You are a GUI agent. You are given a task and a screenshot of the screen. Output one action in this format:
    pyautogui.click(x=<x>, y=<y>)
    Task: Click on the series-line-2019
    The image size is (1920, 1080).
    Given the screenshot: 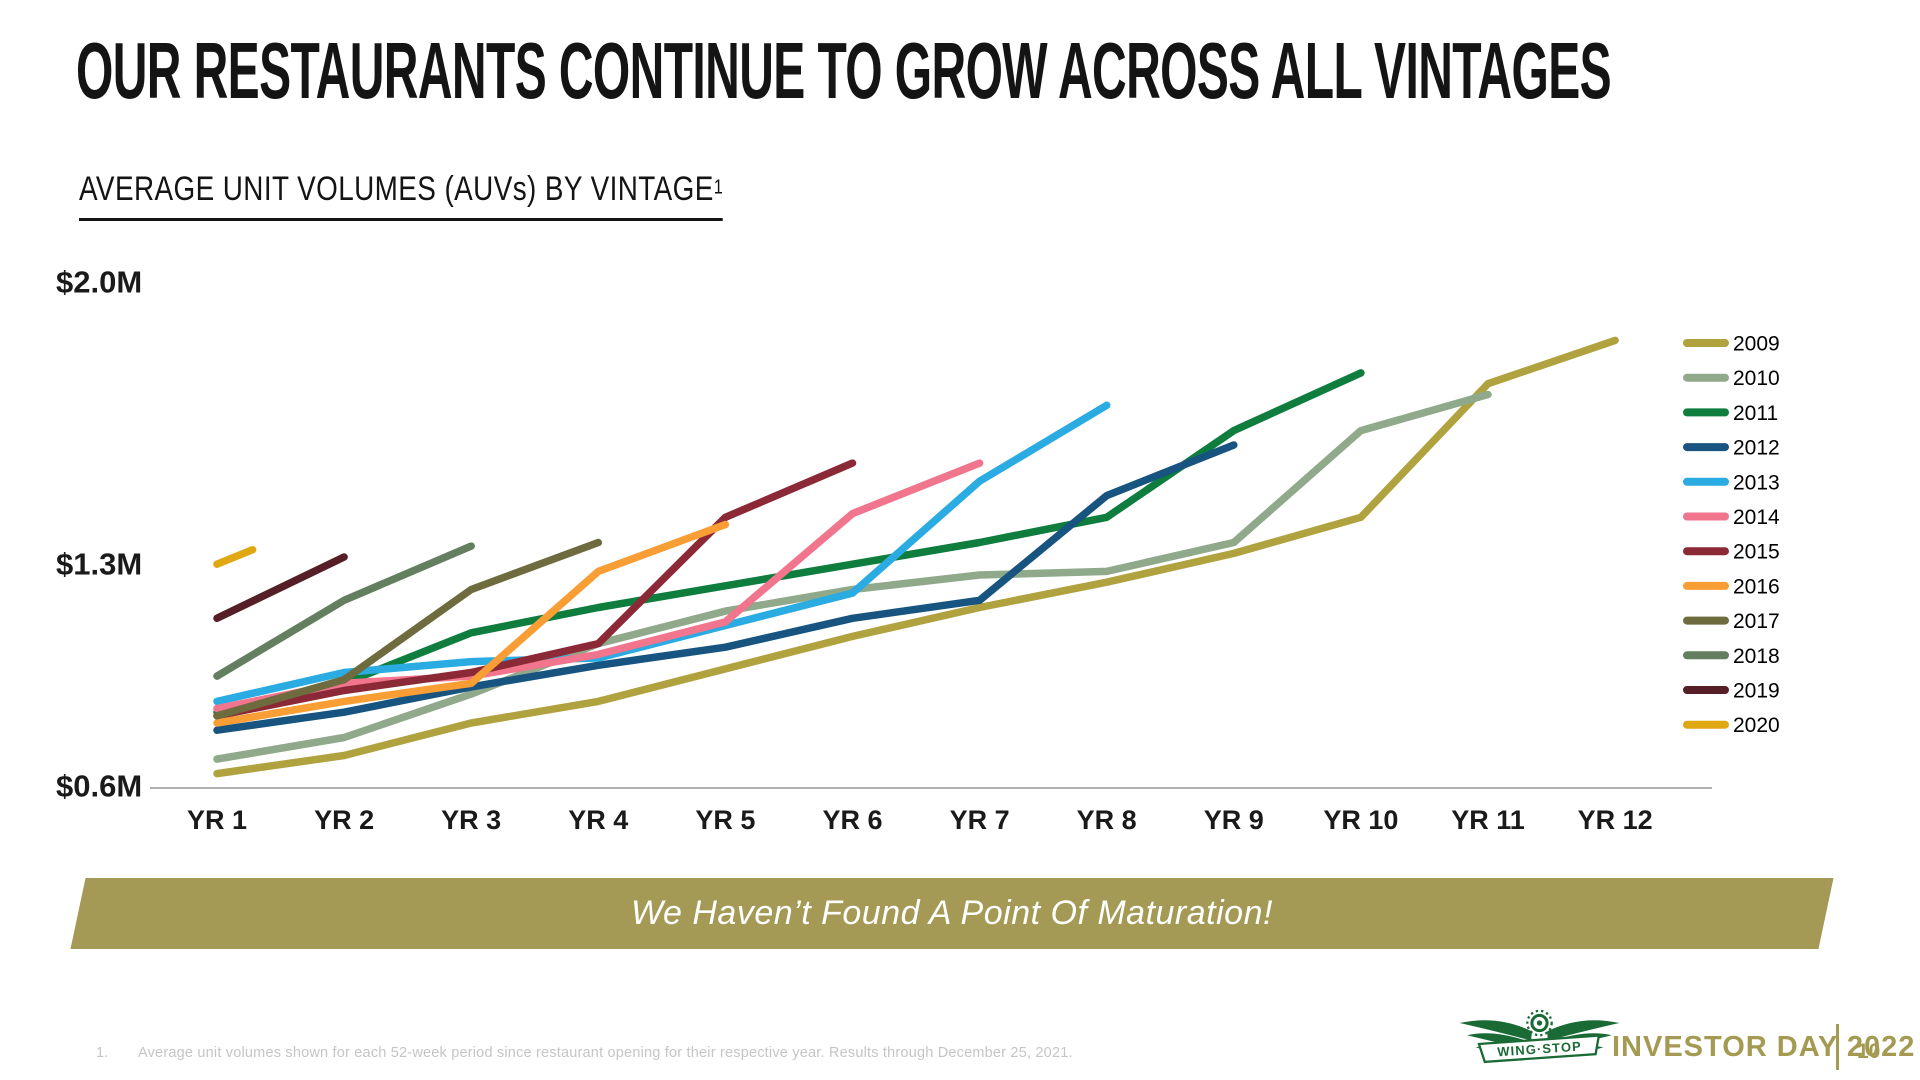 What is the action you would take?
    pyautogui.click(x=280, y=588)
    